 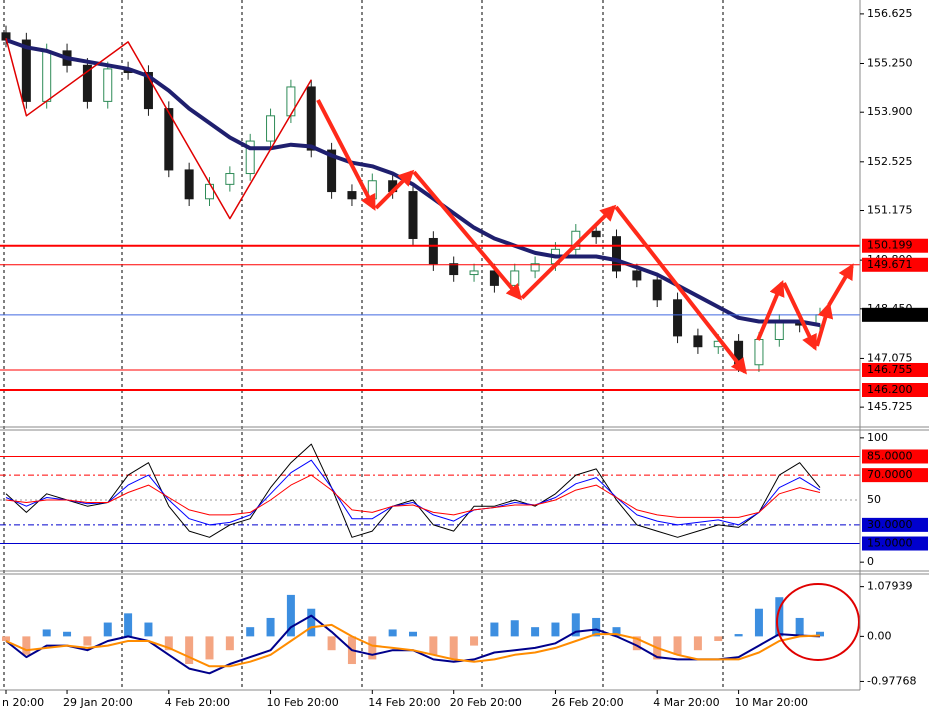 I want to click on y-tick-label: 0, so click(x=870, y=561).